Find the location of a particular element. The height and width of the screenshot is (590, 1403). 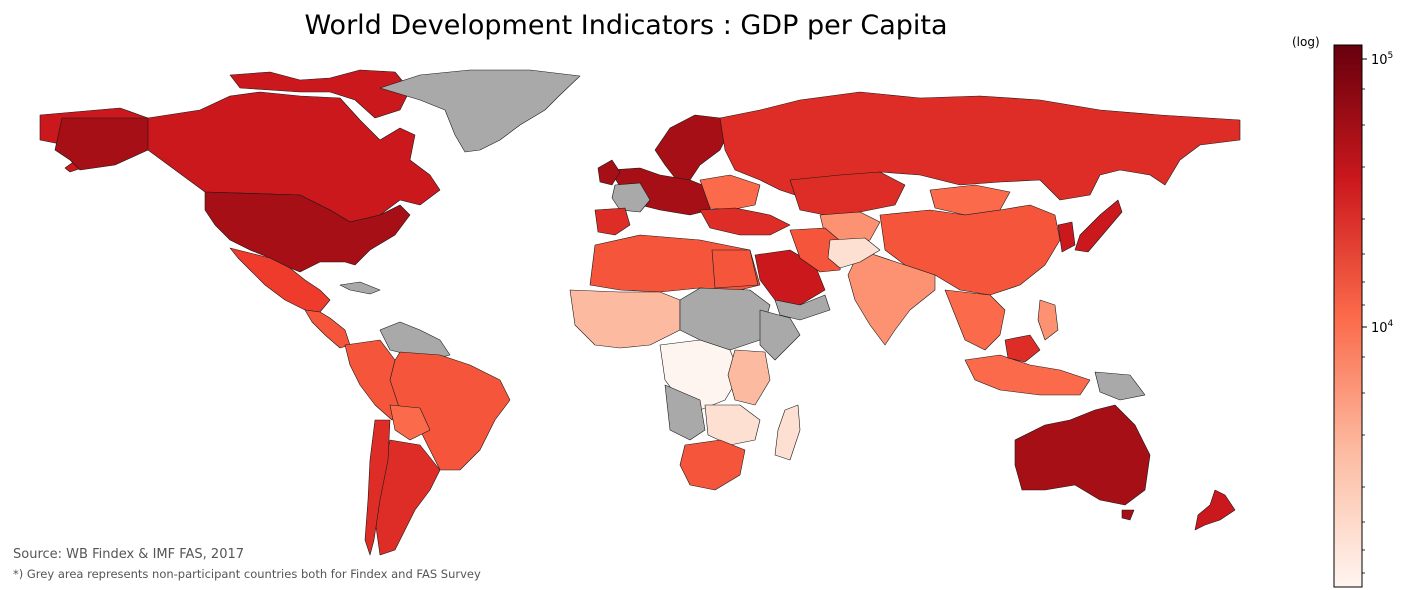

country-bolivia is located at coordinates (410, 422).